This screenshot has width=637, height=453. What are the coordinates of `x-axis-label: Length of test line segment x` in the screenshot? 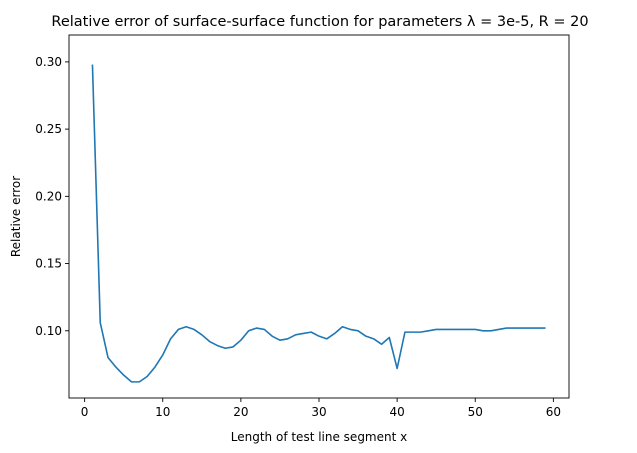 It's located at (319, 437).